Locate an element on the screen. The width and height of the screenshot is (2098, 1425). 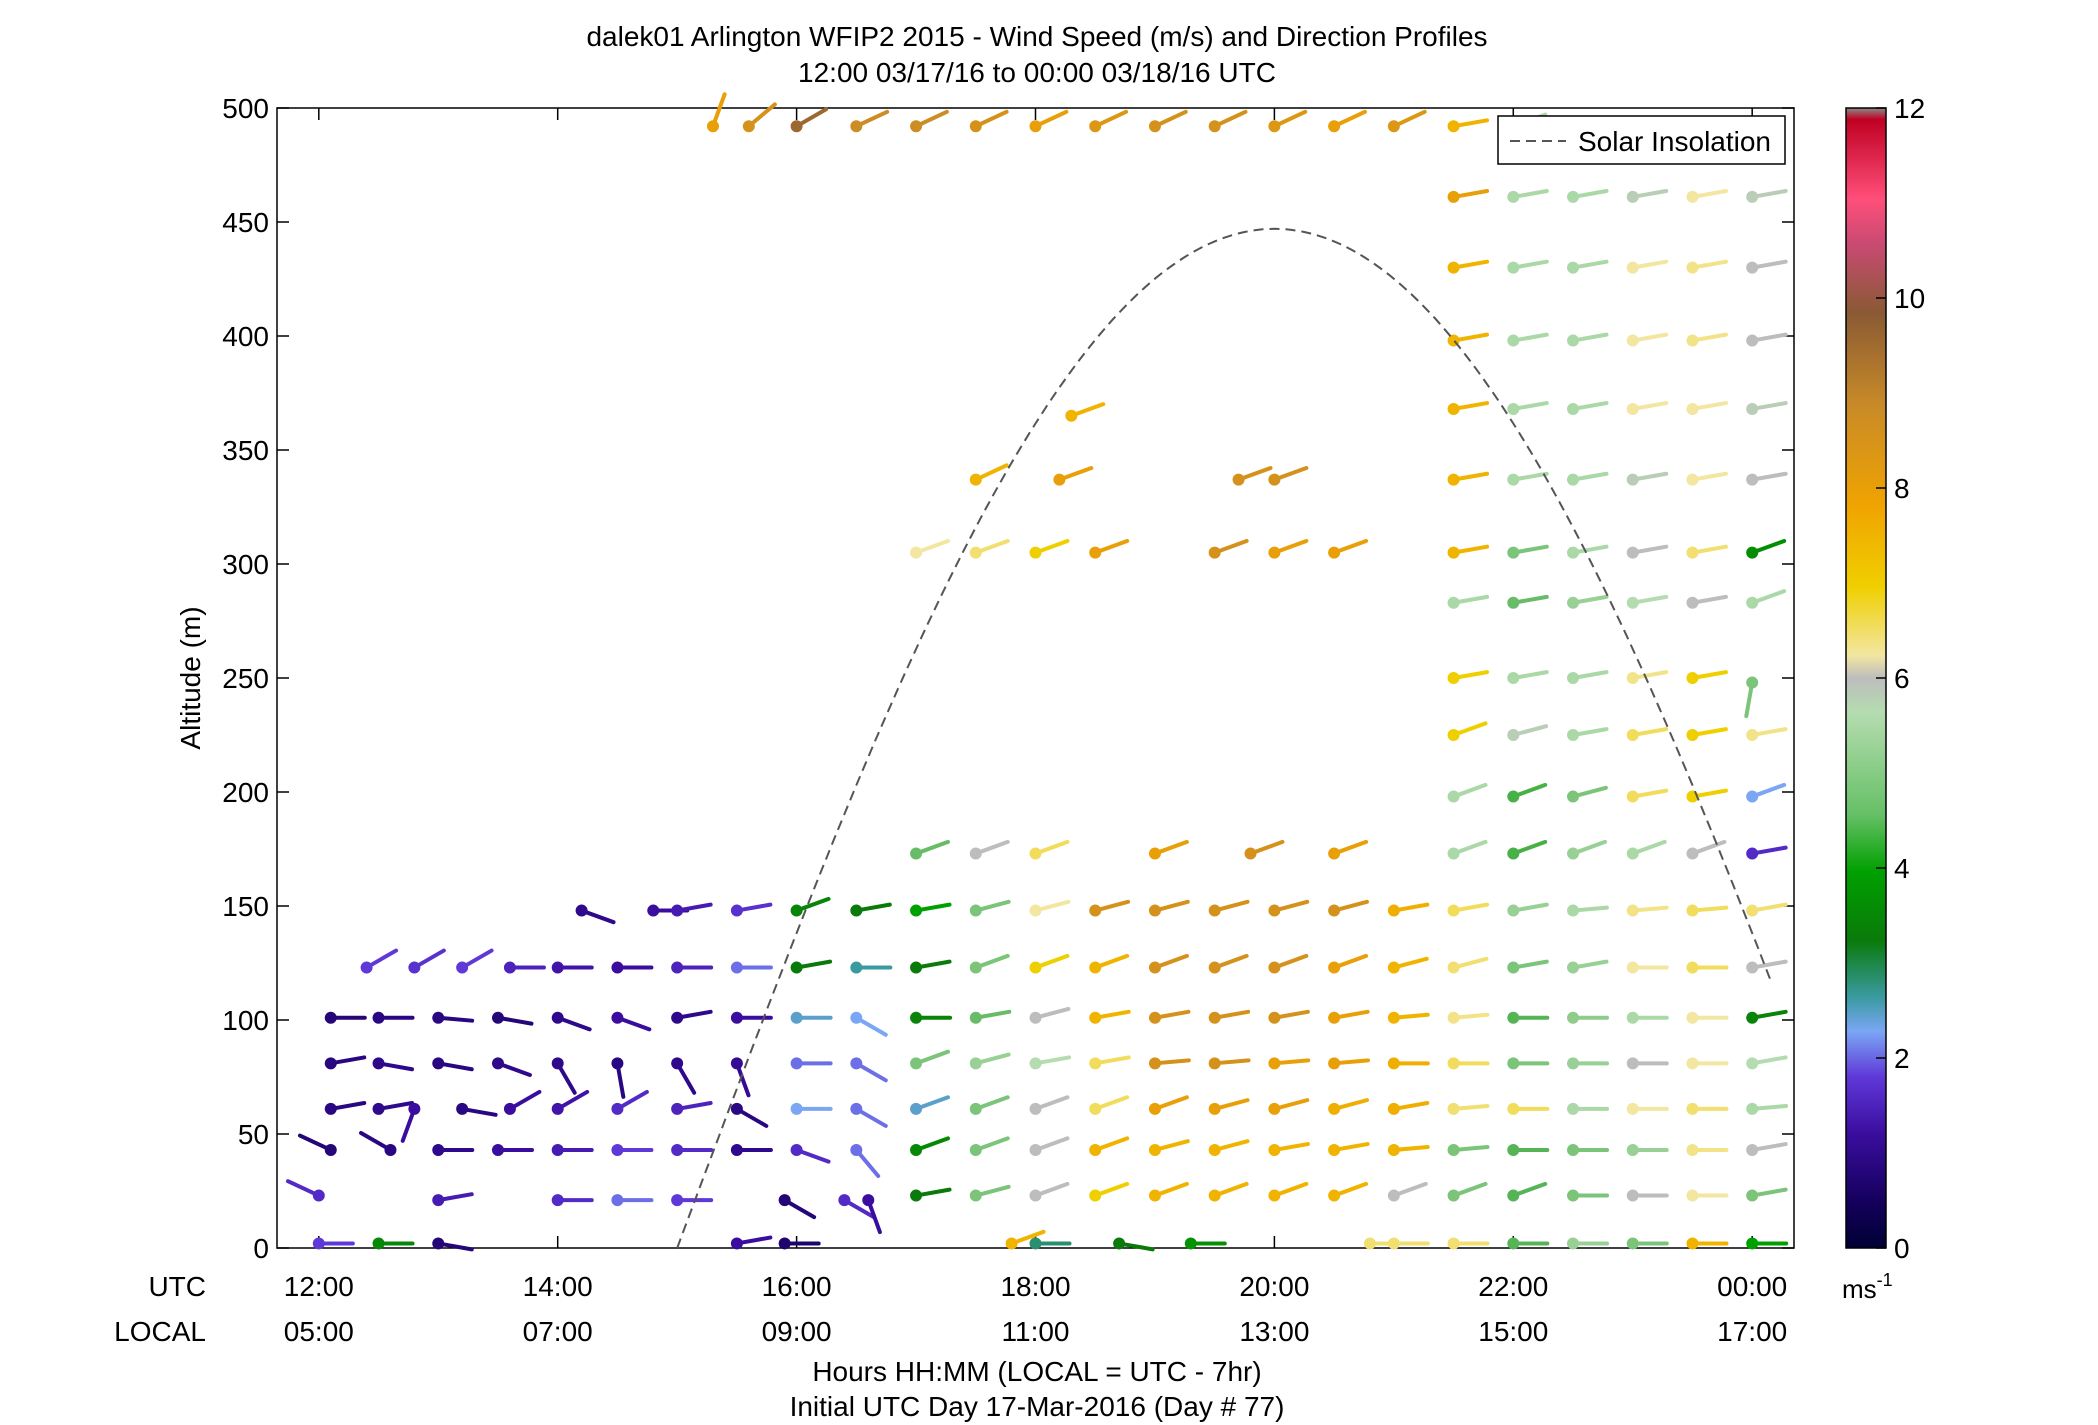
x-tick-label-utc: 12:00 is located at coordinates (319, 1286).